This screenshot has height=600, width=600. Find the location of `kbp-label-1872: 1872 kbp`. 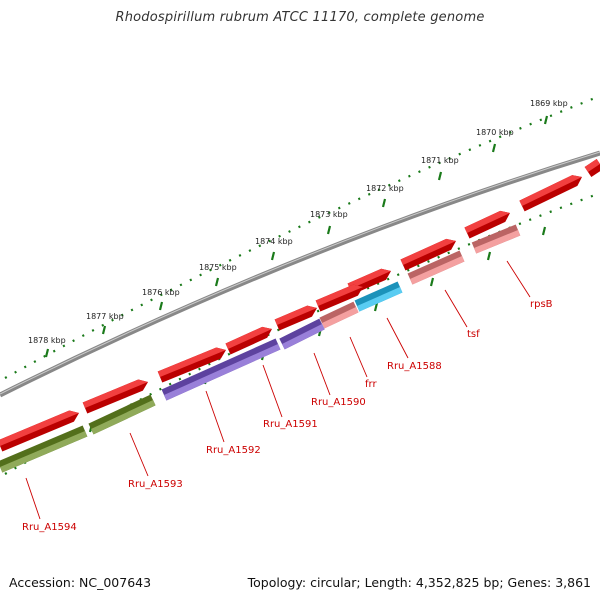

kbp-label-1872: 1872 kbp is located at coordinates (385, 188).